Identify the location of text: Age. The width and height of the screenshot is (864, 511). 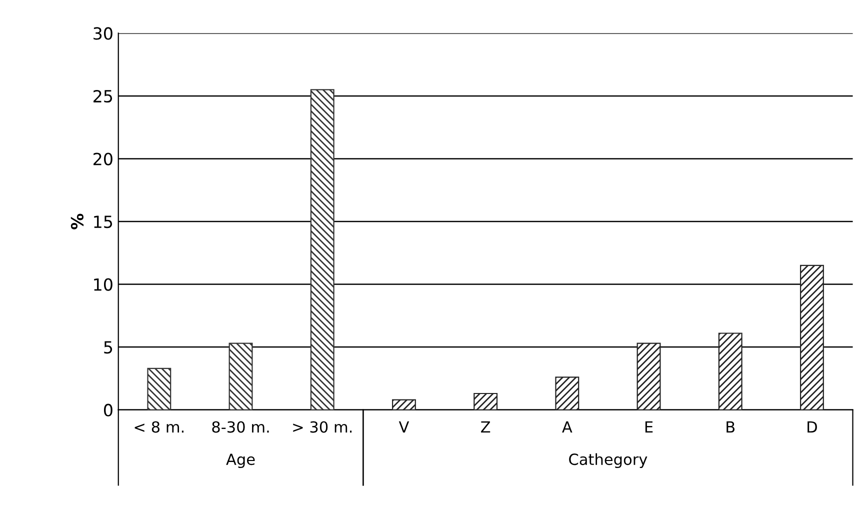
(240, 461).